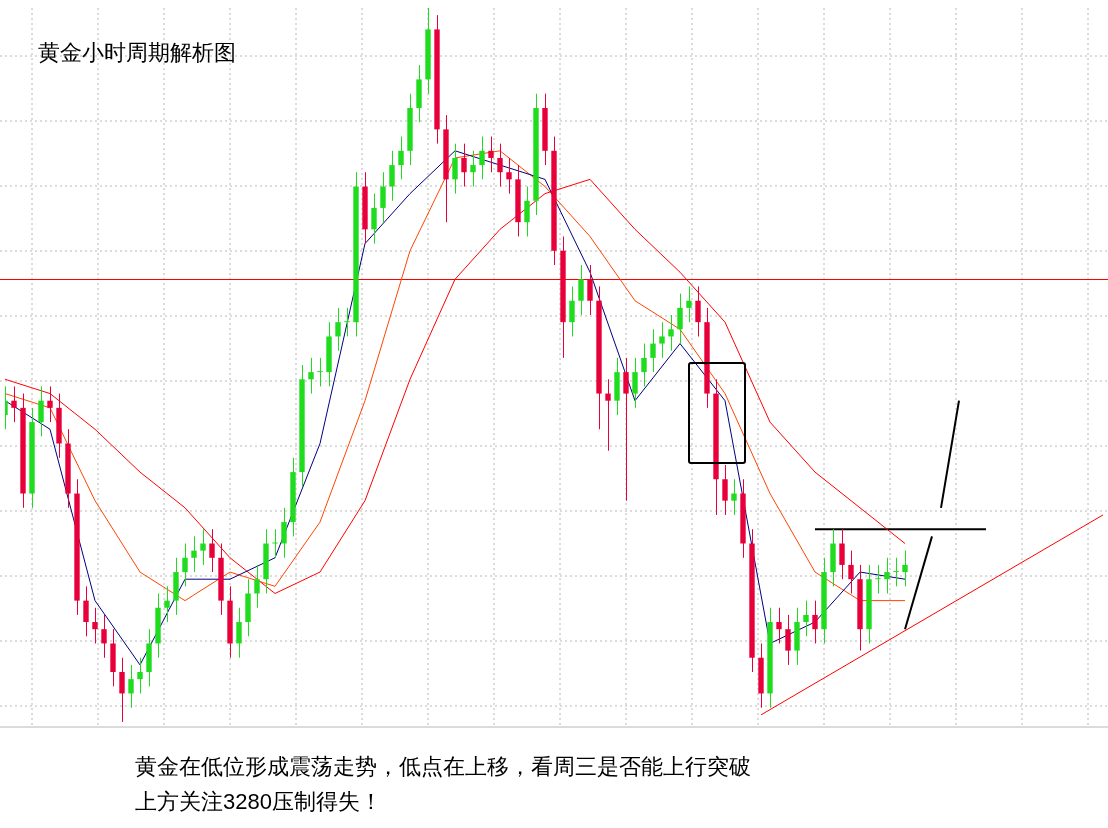  Describe the element at coordinates (258, 801) in the screenshot. I see `text: 上方关注3280压制得失！` at that location.